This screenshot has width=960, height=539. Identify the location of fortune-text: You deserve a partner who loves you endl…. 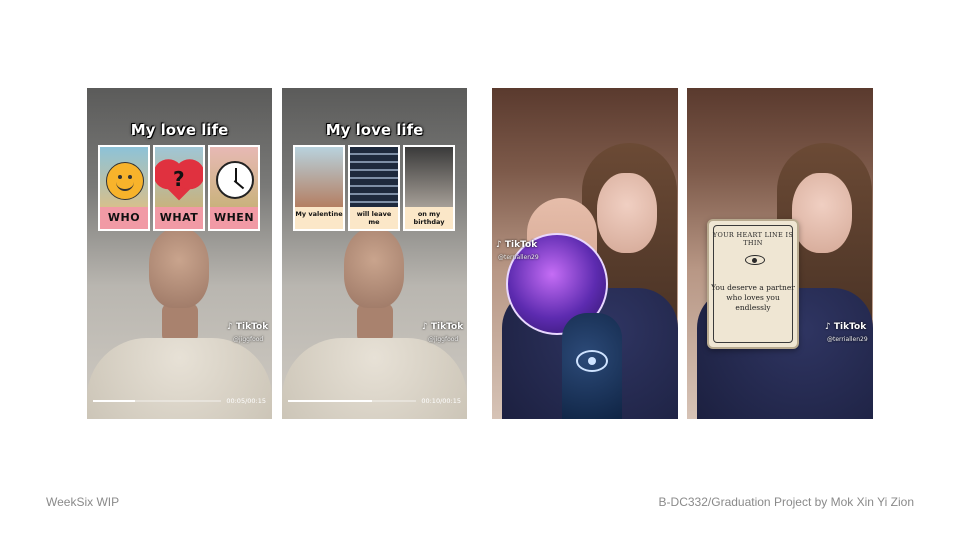
(753, 297).